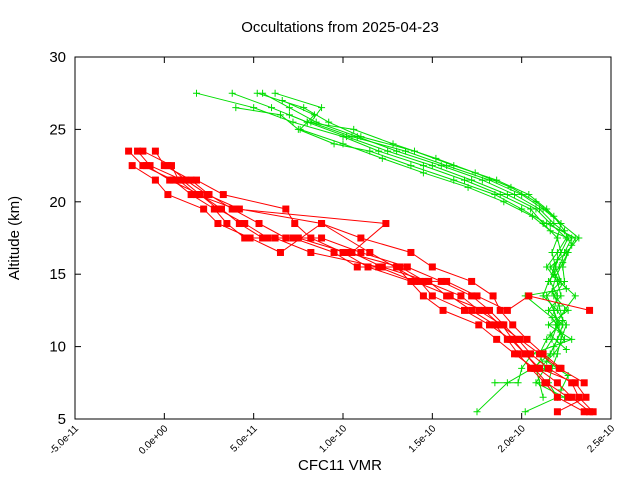  I want to click on x-tick-label: 1.0e-10, so click(333, 439).